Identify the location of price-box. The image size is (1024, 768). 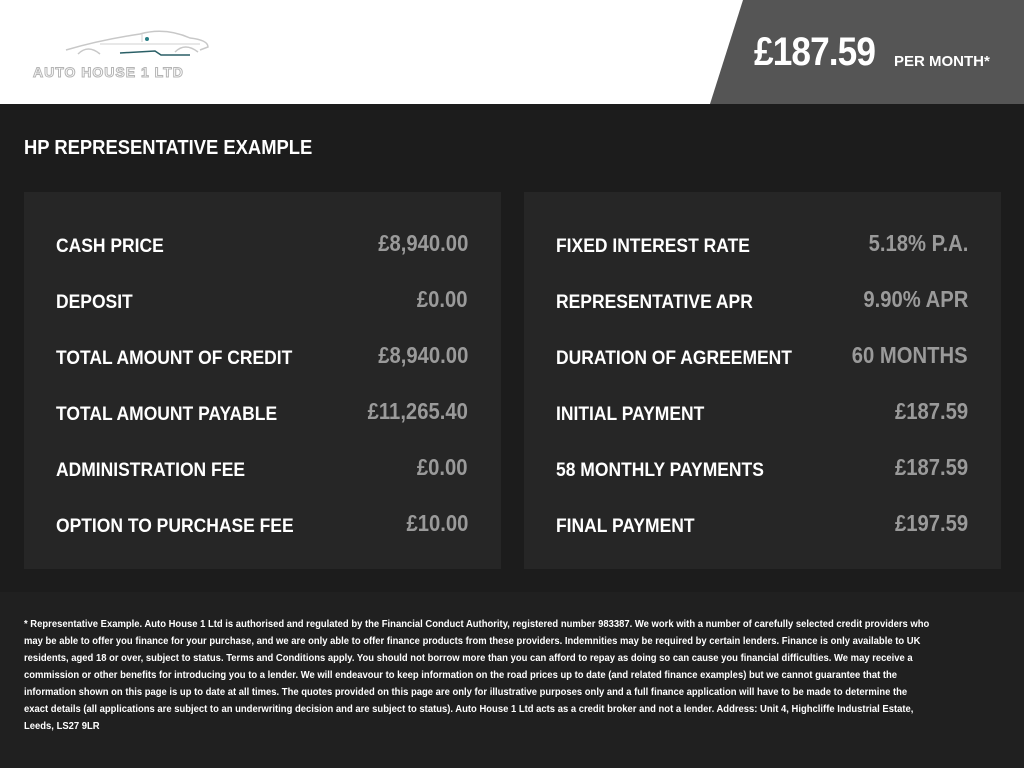
(867, 52).